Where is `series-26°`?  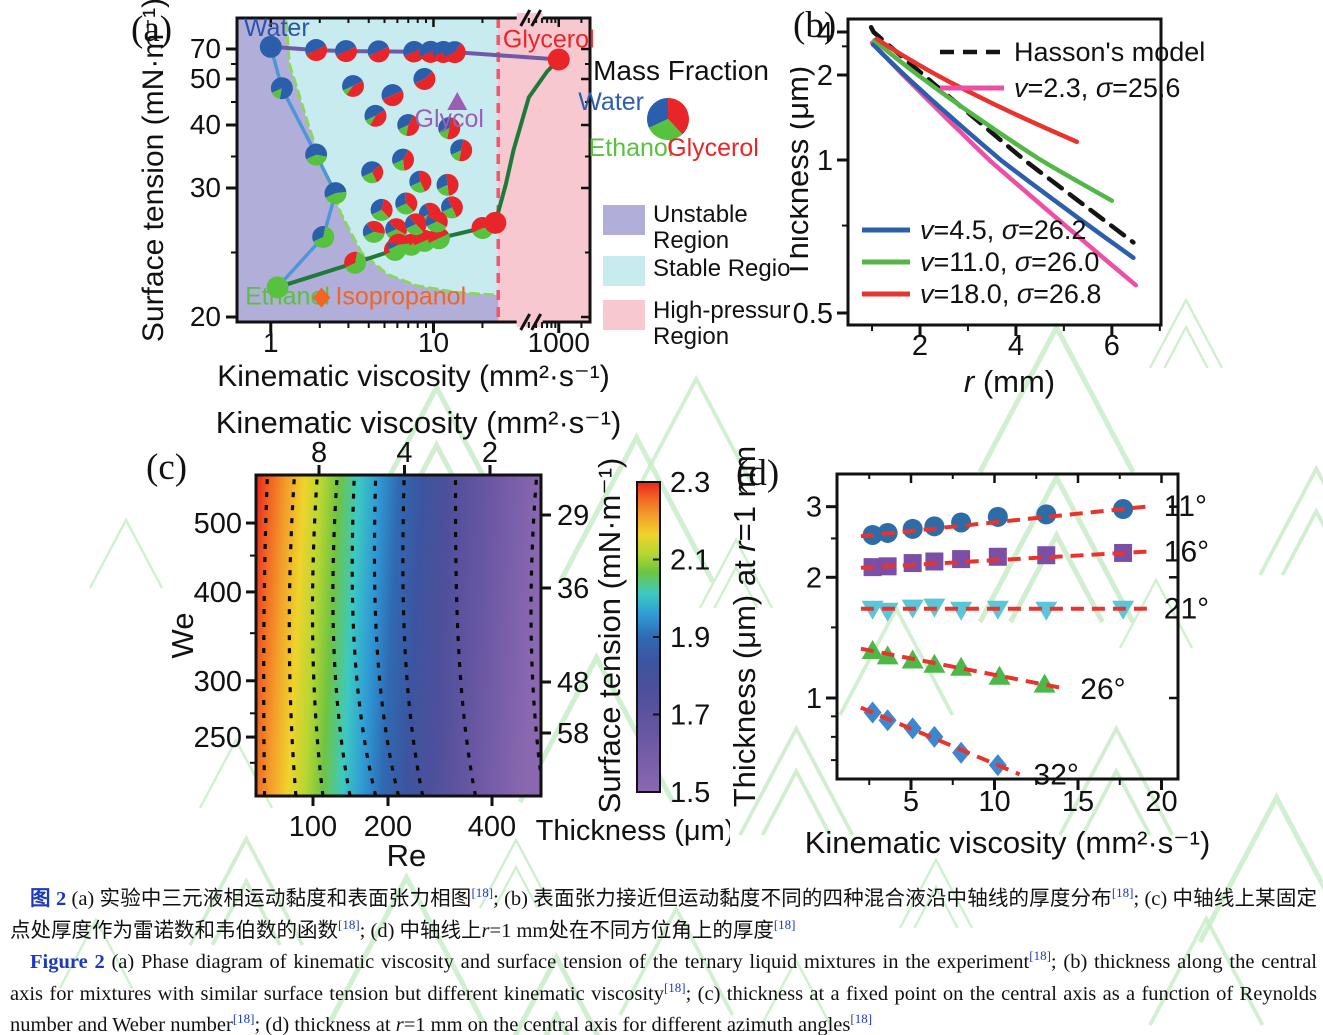 series-26° is located at coordinates (963, 666).